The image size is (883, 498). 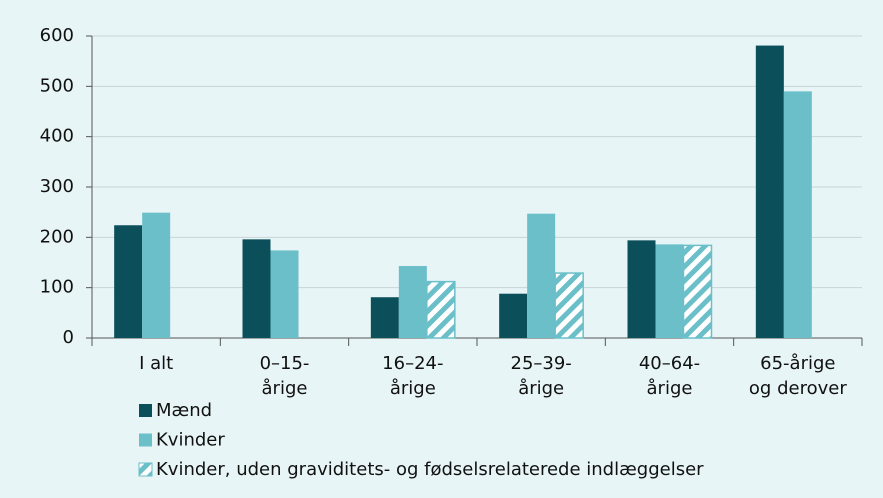 What do you see at coordinates (798, 388) in the screenshot?
I see `x-tick-label: og derover` at bounding box center [798, 388].